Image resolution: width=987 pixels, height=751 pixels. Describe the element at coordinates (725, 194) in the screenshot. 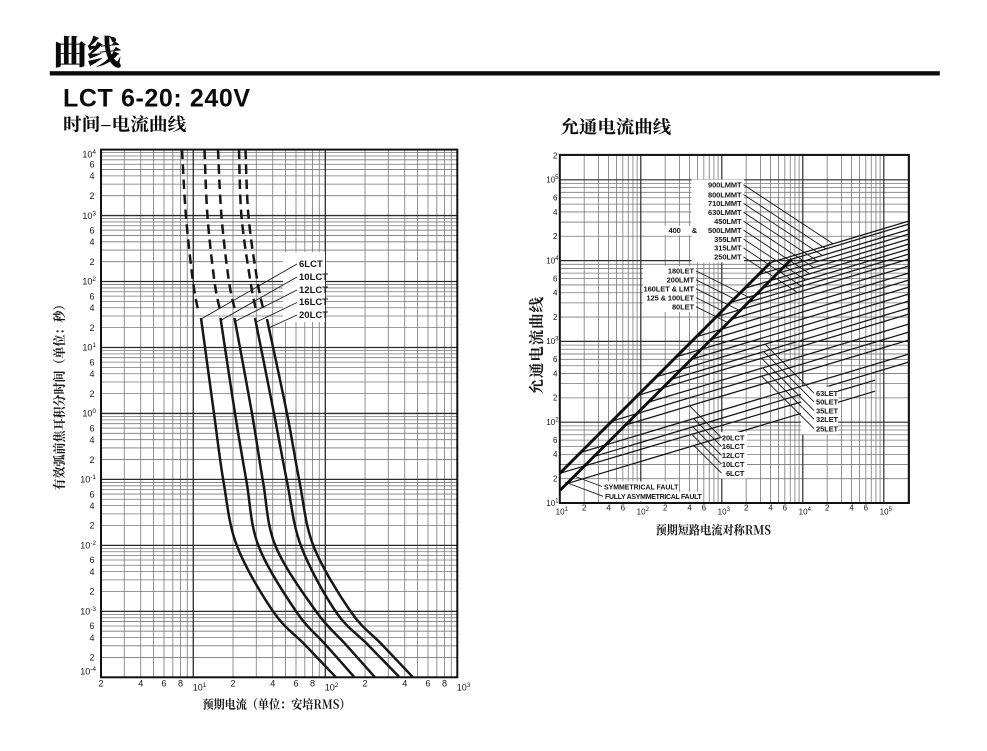

I see `svg-text: 800LMMT` at that location.